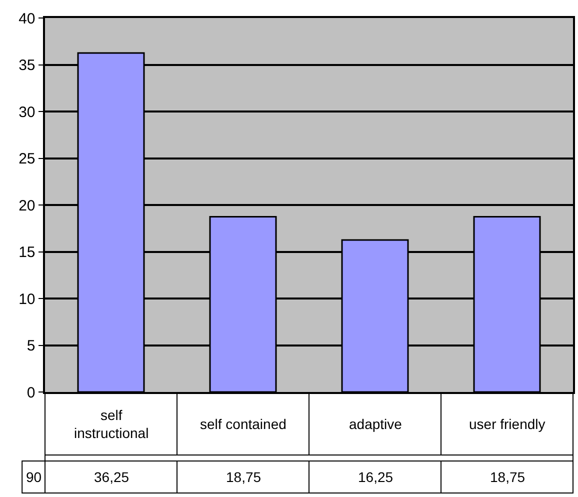  Describe the element at coordinates (27, 112) in the screenshot. I see `y-tick-label: 30` at that location.